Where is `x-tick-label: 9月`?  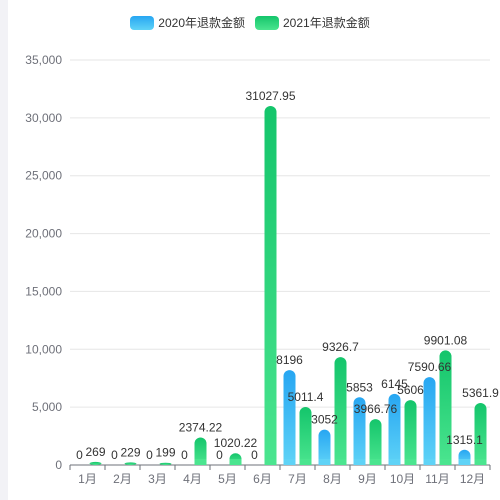 x-tick-label: 9月 is located at coordinates (367, 479).